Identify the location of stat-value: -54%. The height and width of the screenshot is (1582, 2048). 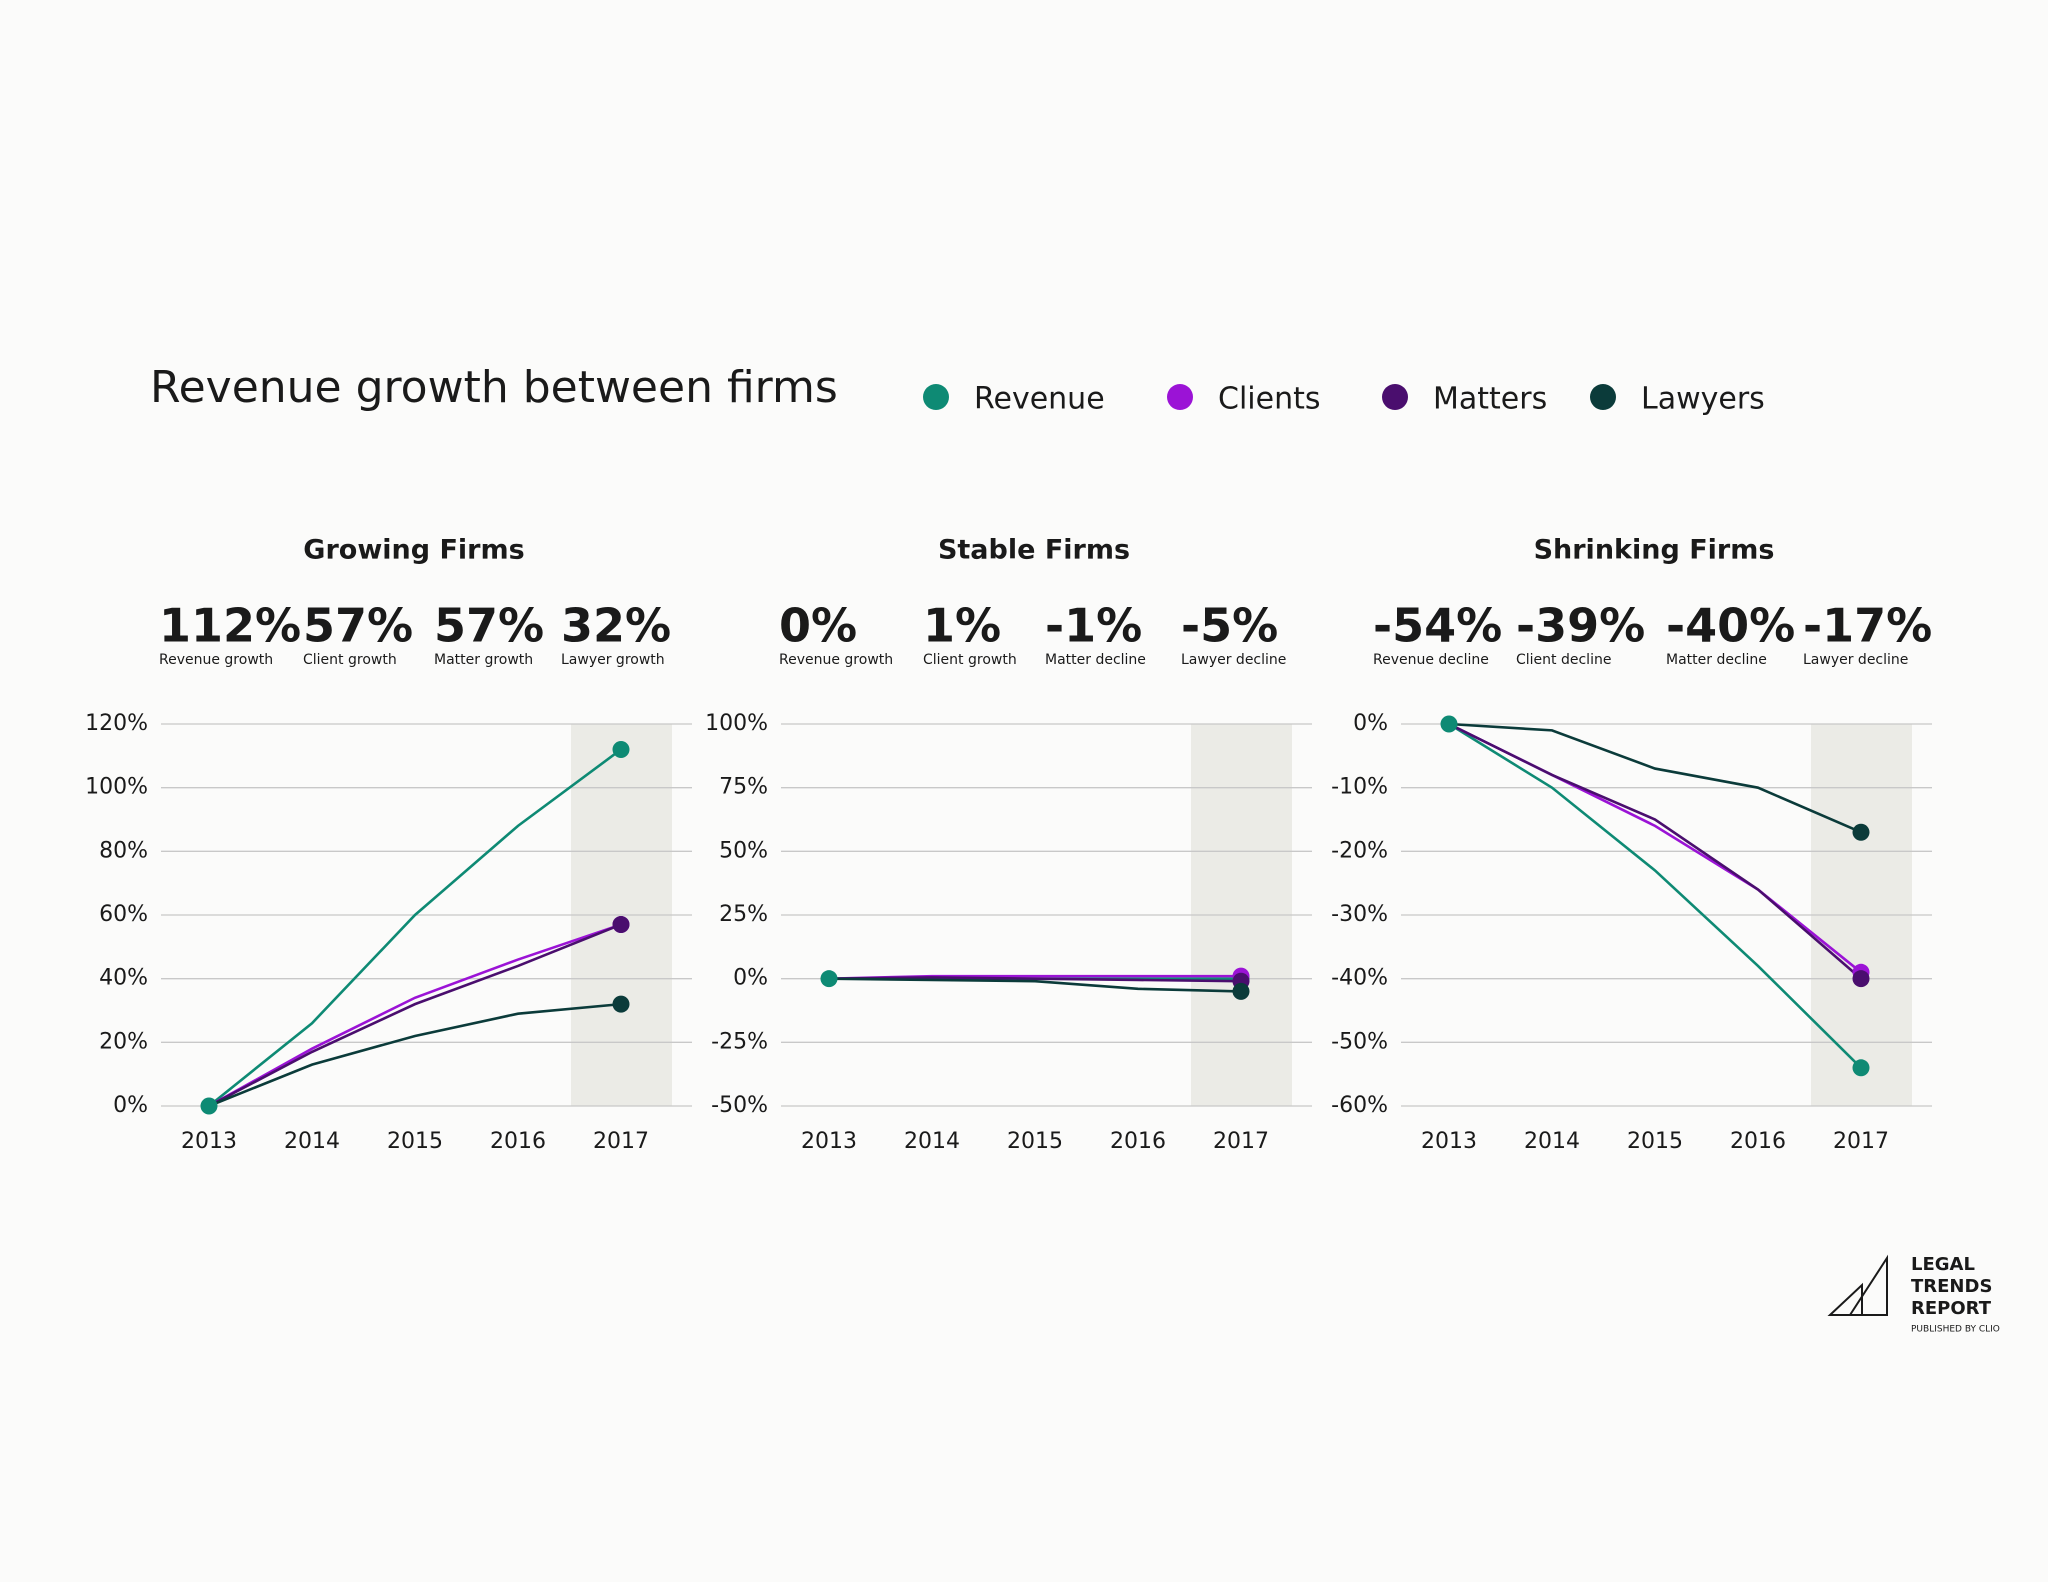
(1437, 626).